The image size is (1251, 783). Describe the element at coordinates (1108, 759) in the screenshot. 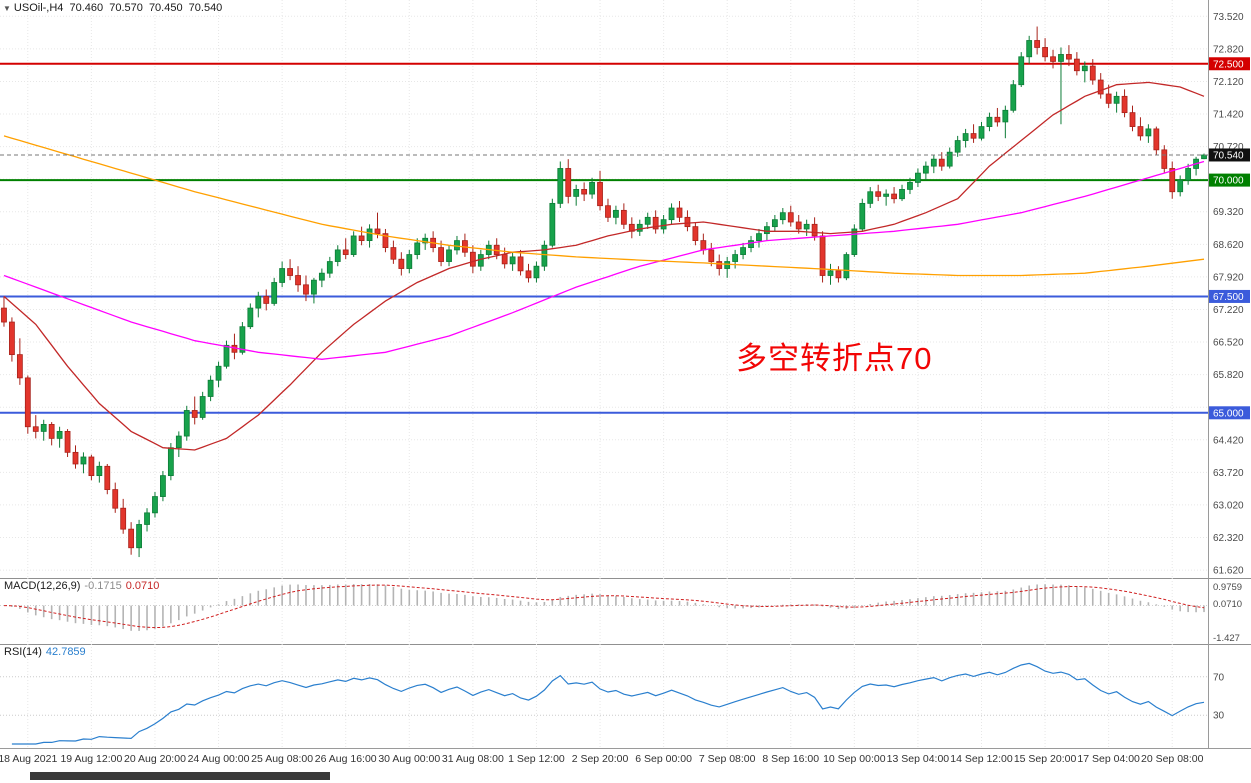

I see `time-label: 17 Sep 04:00` at that location.